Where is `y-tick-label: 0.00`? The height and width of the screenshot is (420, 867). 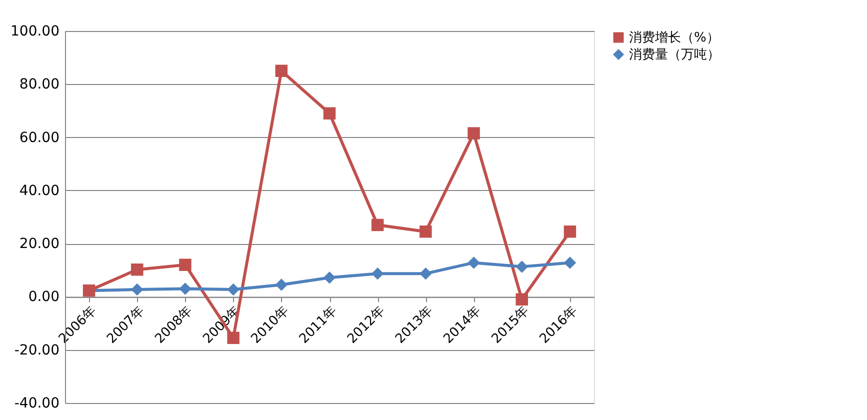 y-tick-label: 0.00 is located at coordinates (44, 297).